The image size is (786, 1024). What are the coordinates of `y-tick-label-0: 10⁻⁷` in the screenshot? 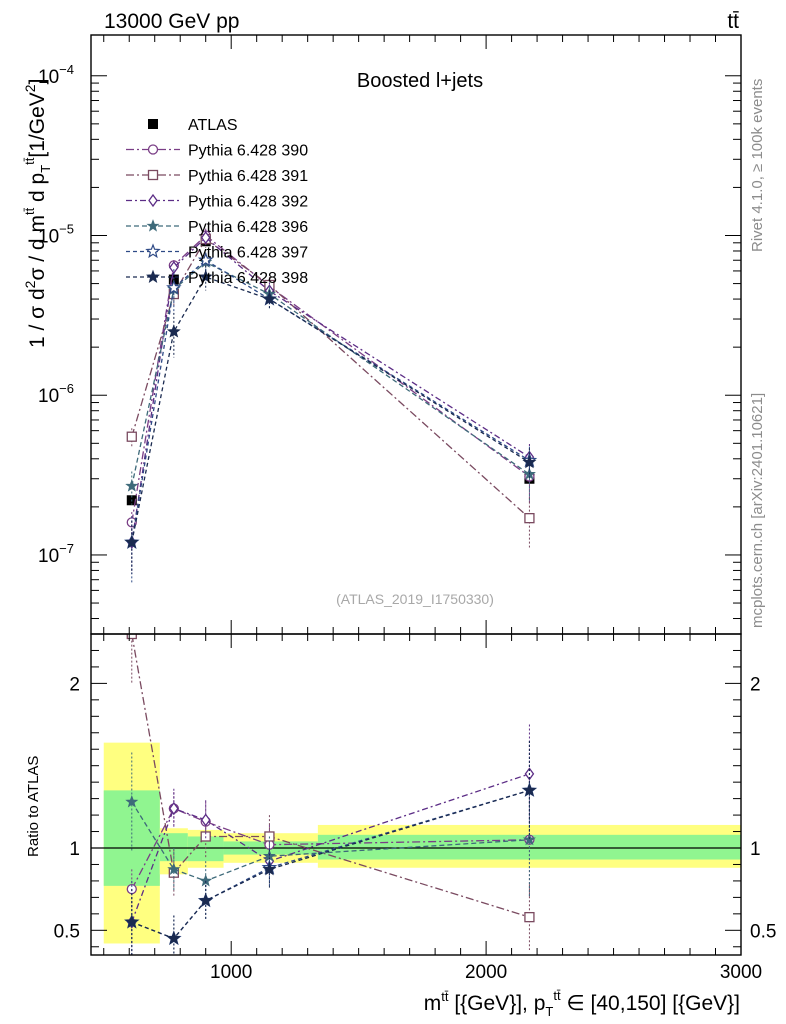 It's located at (56, 554).